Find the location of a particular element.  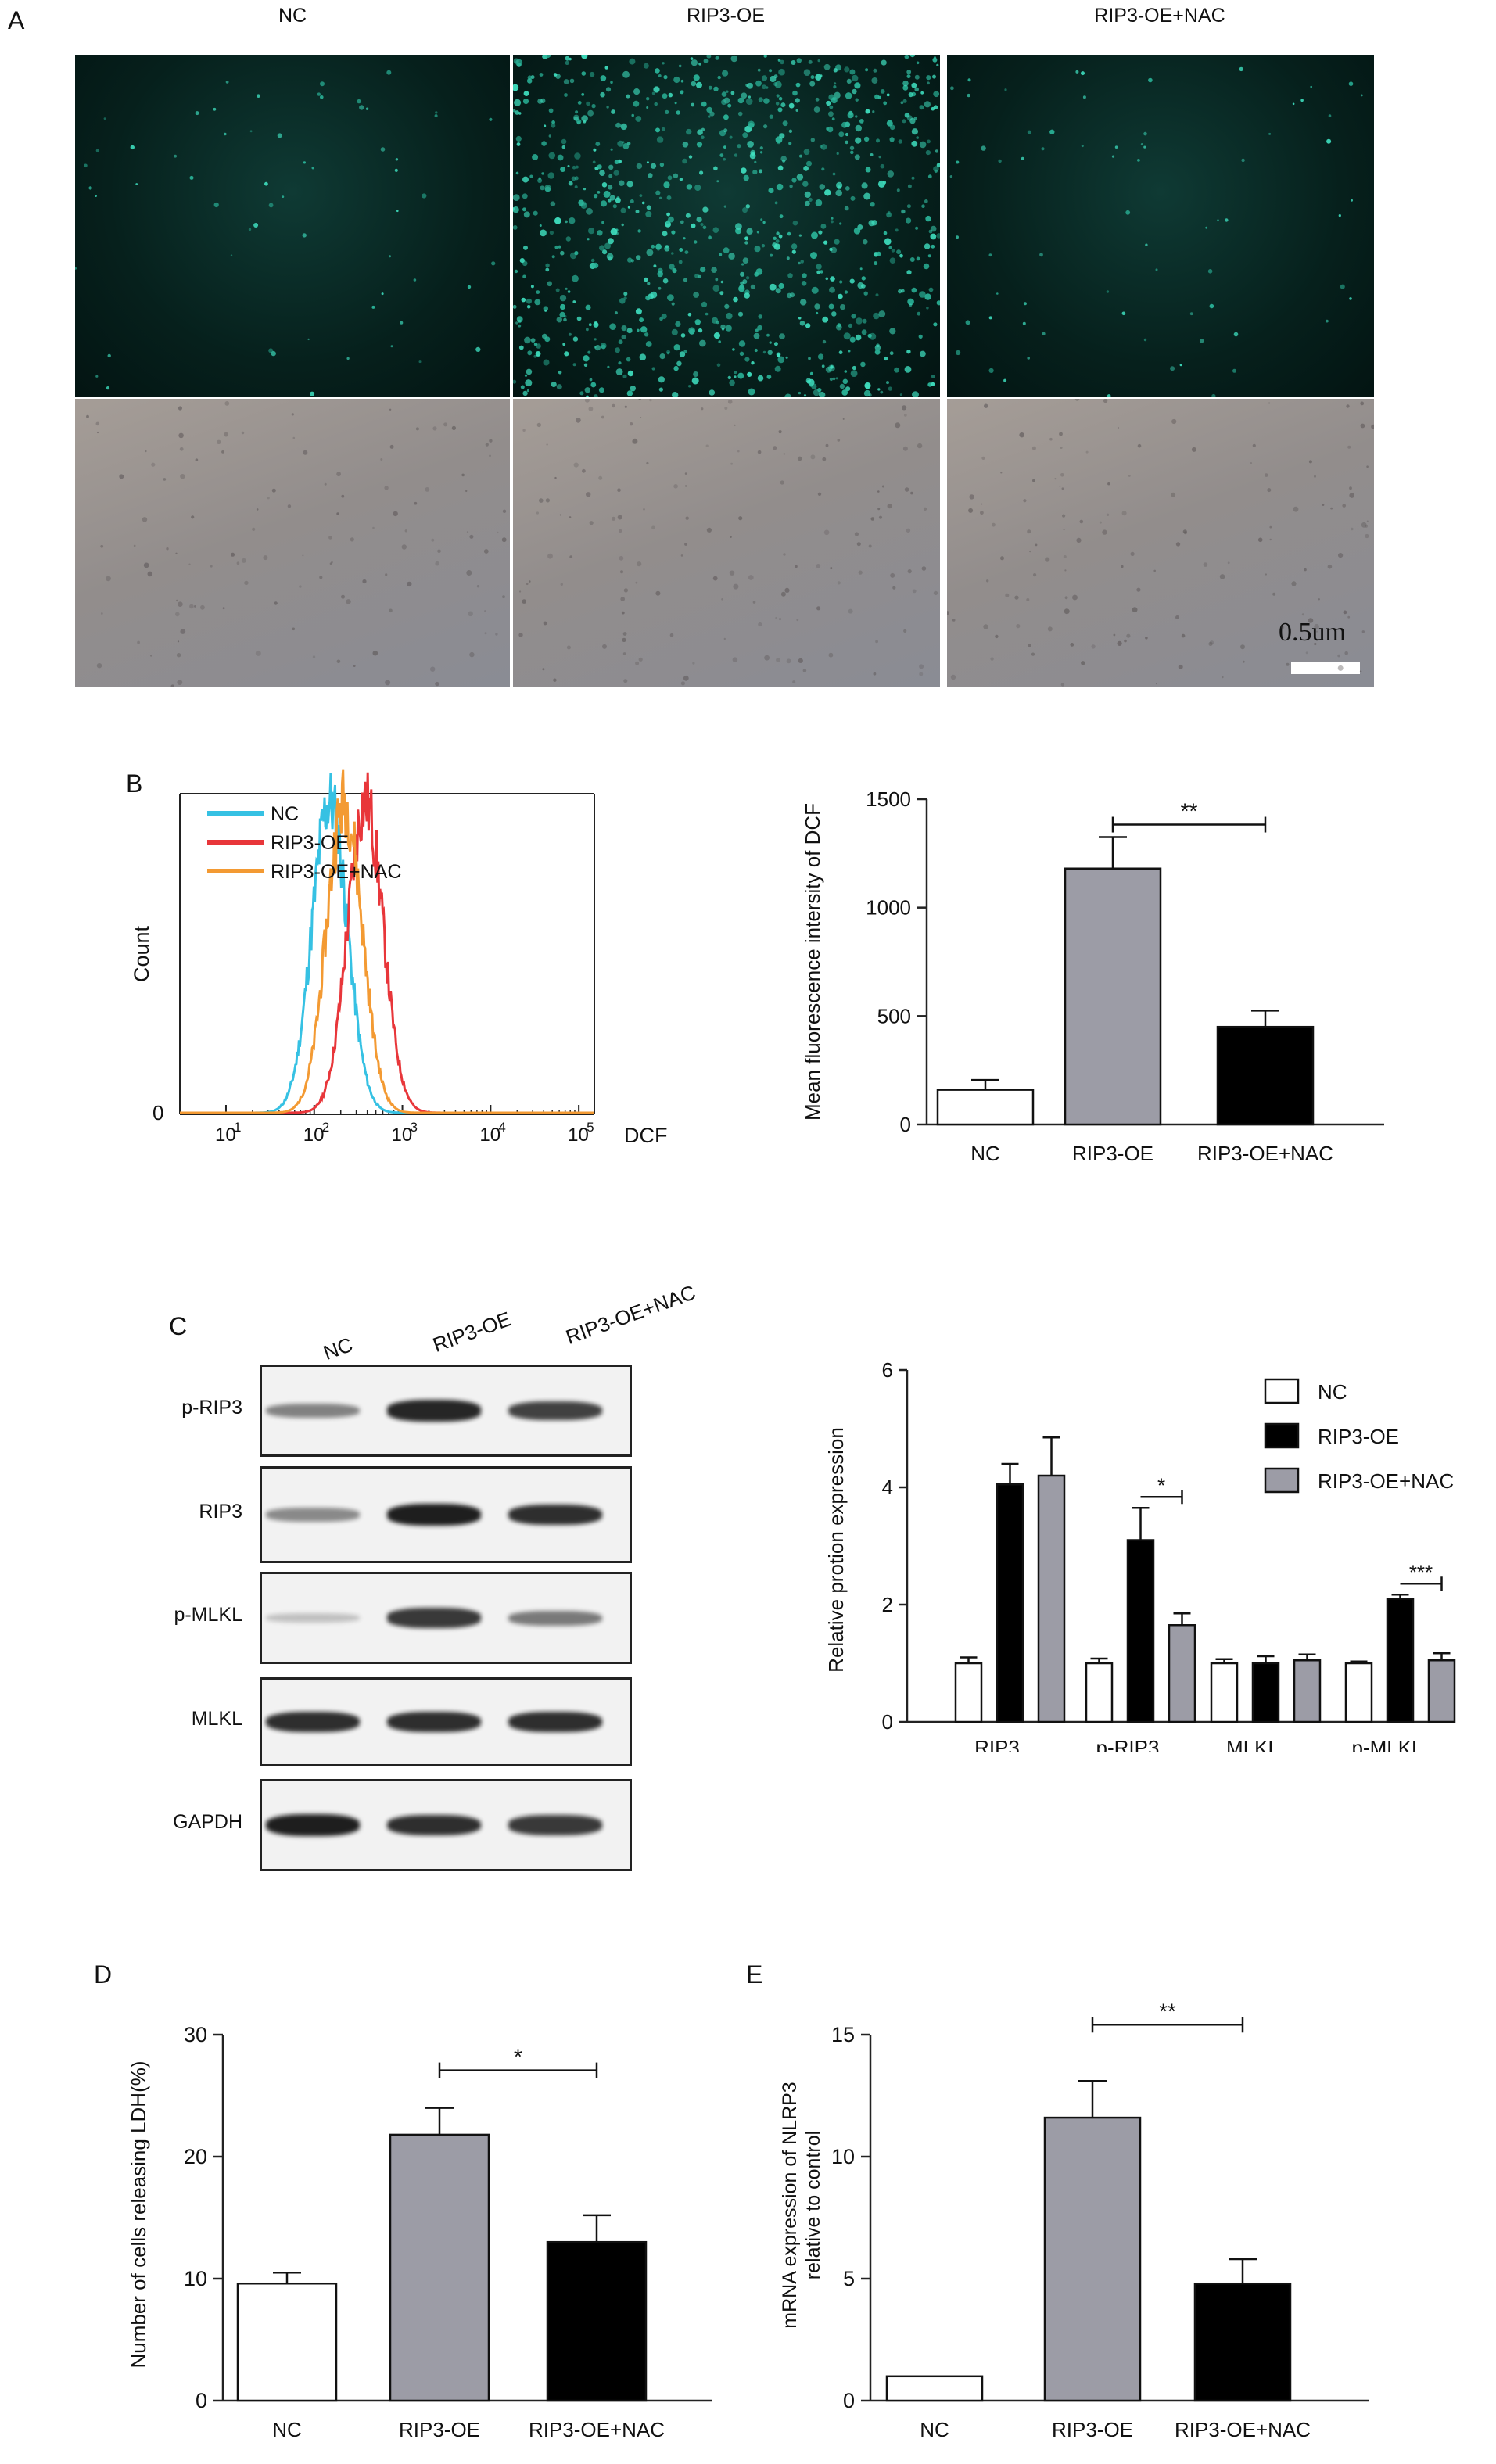

y-axis-label: Relative protion expression is located at coordinates (836, 1550).